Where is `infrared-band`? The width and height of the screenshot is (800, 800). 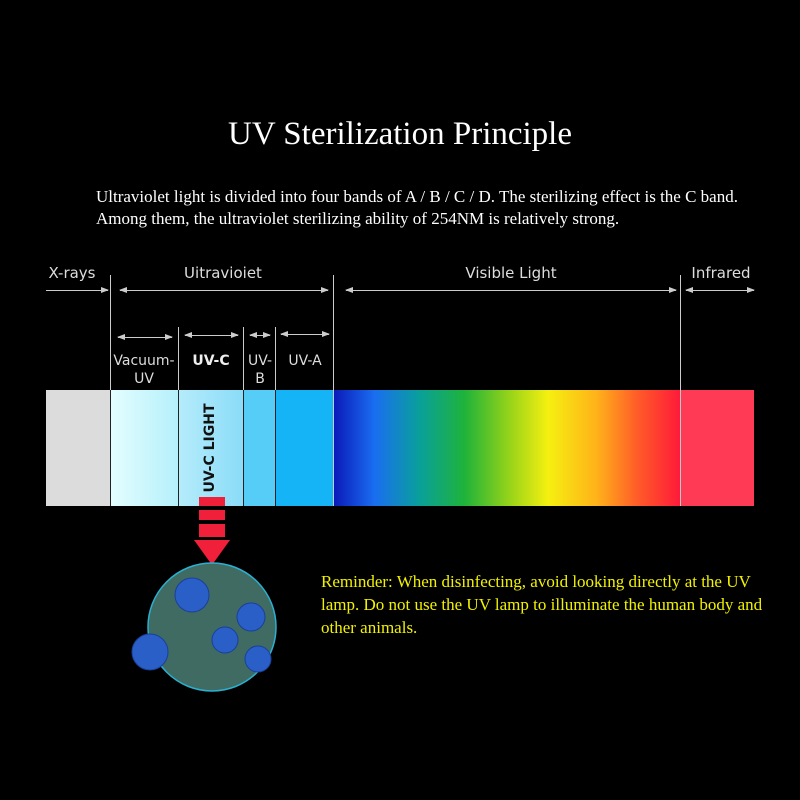 infrared-band is located at coordinates (717, 448).